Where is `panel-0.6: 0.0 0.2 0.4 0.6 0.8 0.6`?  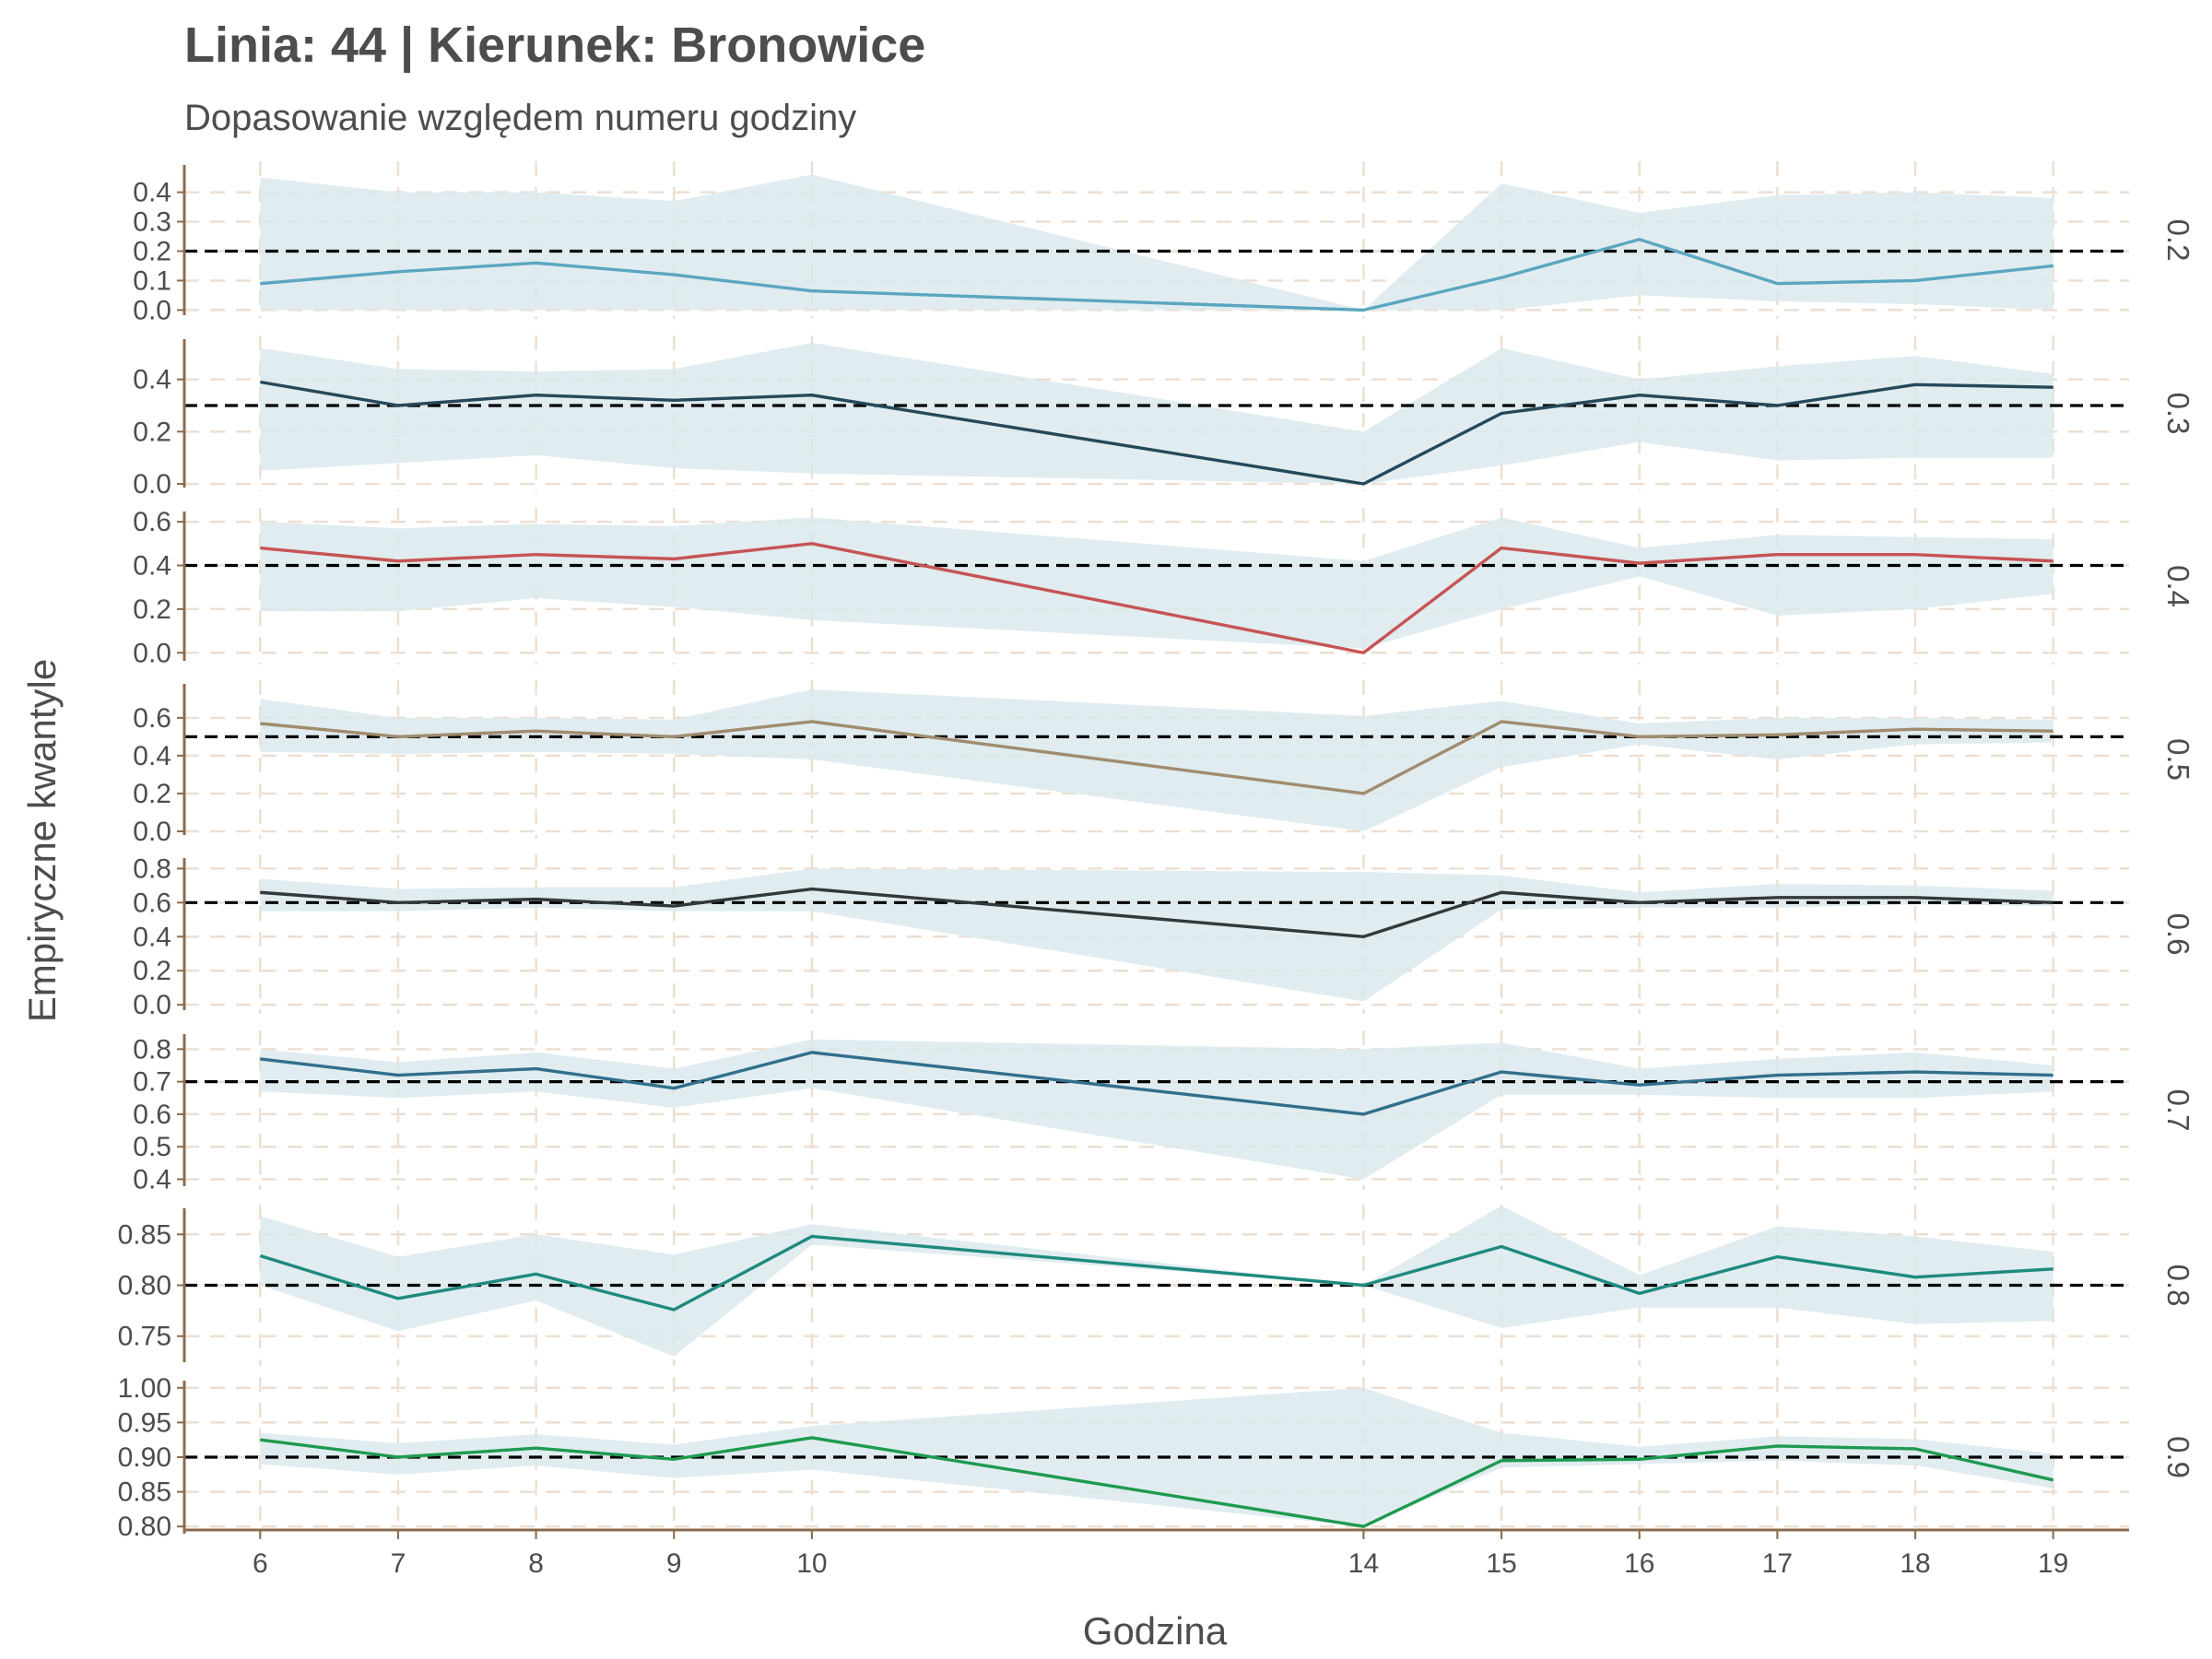
panel-0.6: 0.0 0.2 0.4 0.6 0.8 0.6 is located at coordinates (1164, 936).